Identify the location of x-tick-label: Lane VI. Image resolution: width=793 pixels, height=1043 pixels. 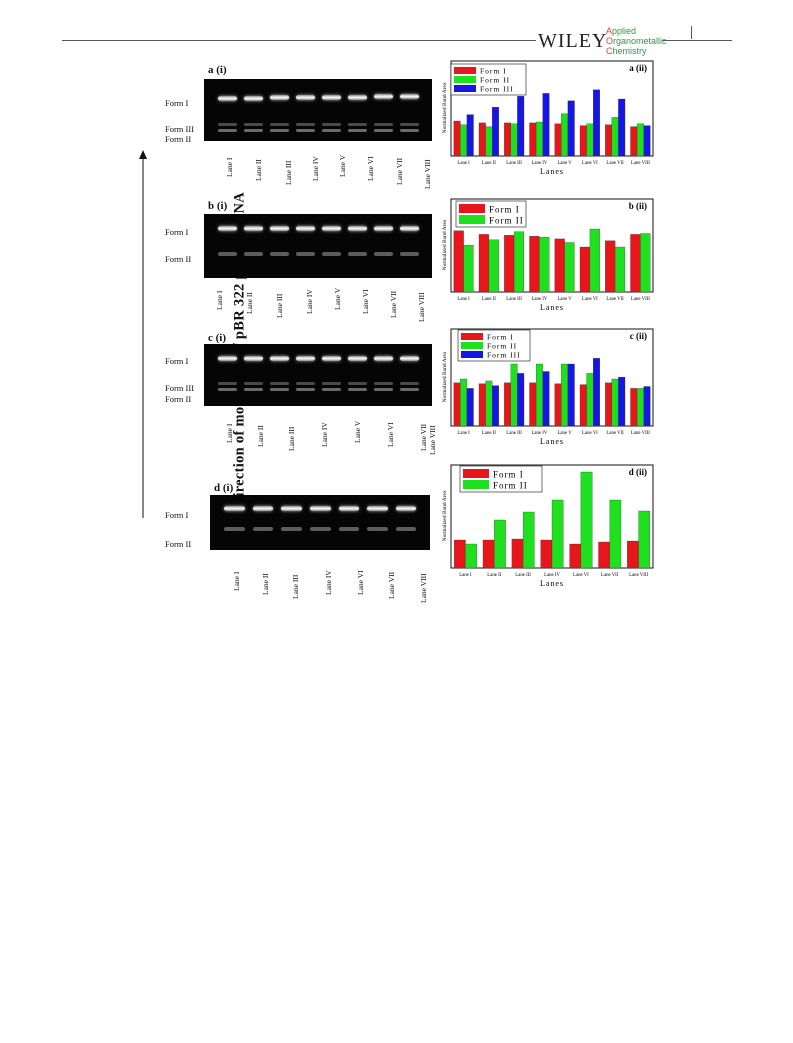
(581, 575).